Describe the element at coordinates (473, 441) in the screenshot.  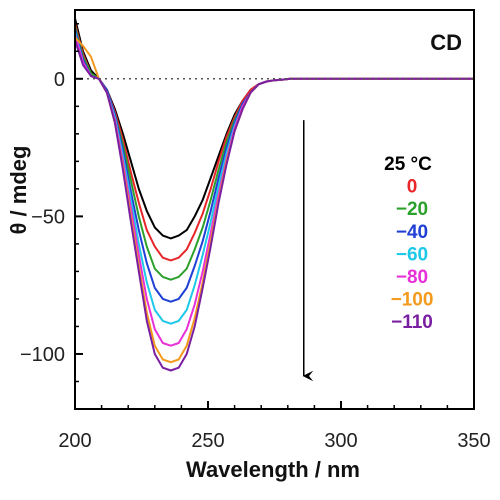
I see `x-tick-label: 350` at that location.